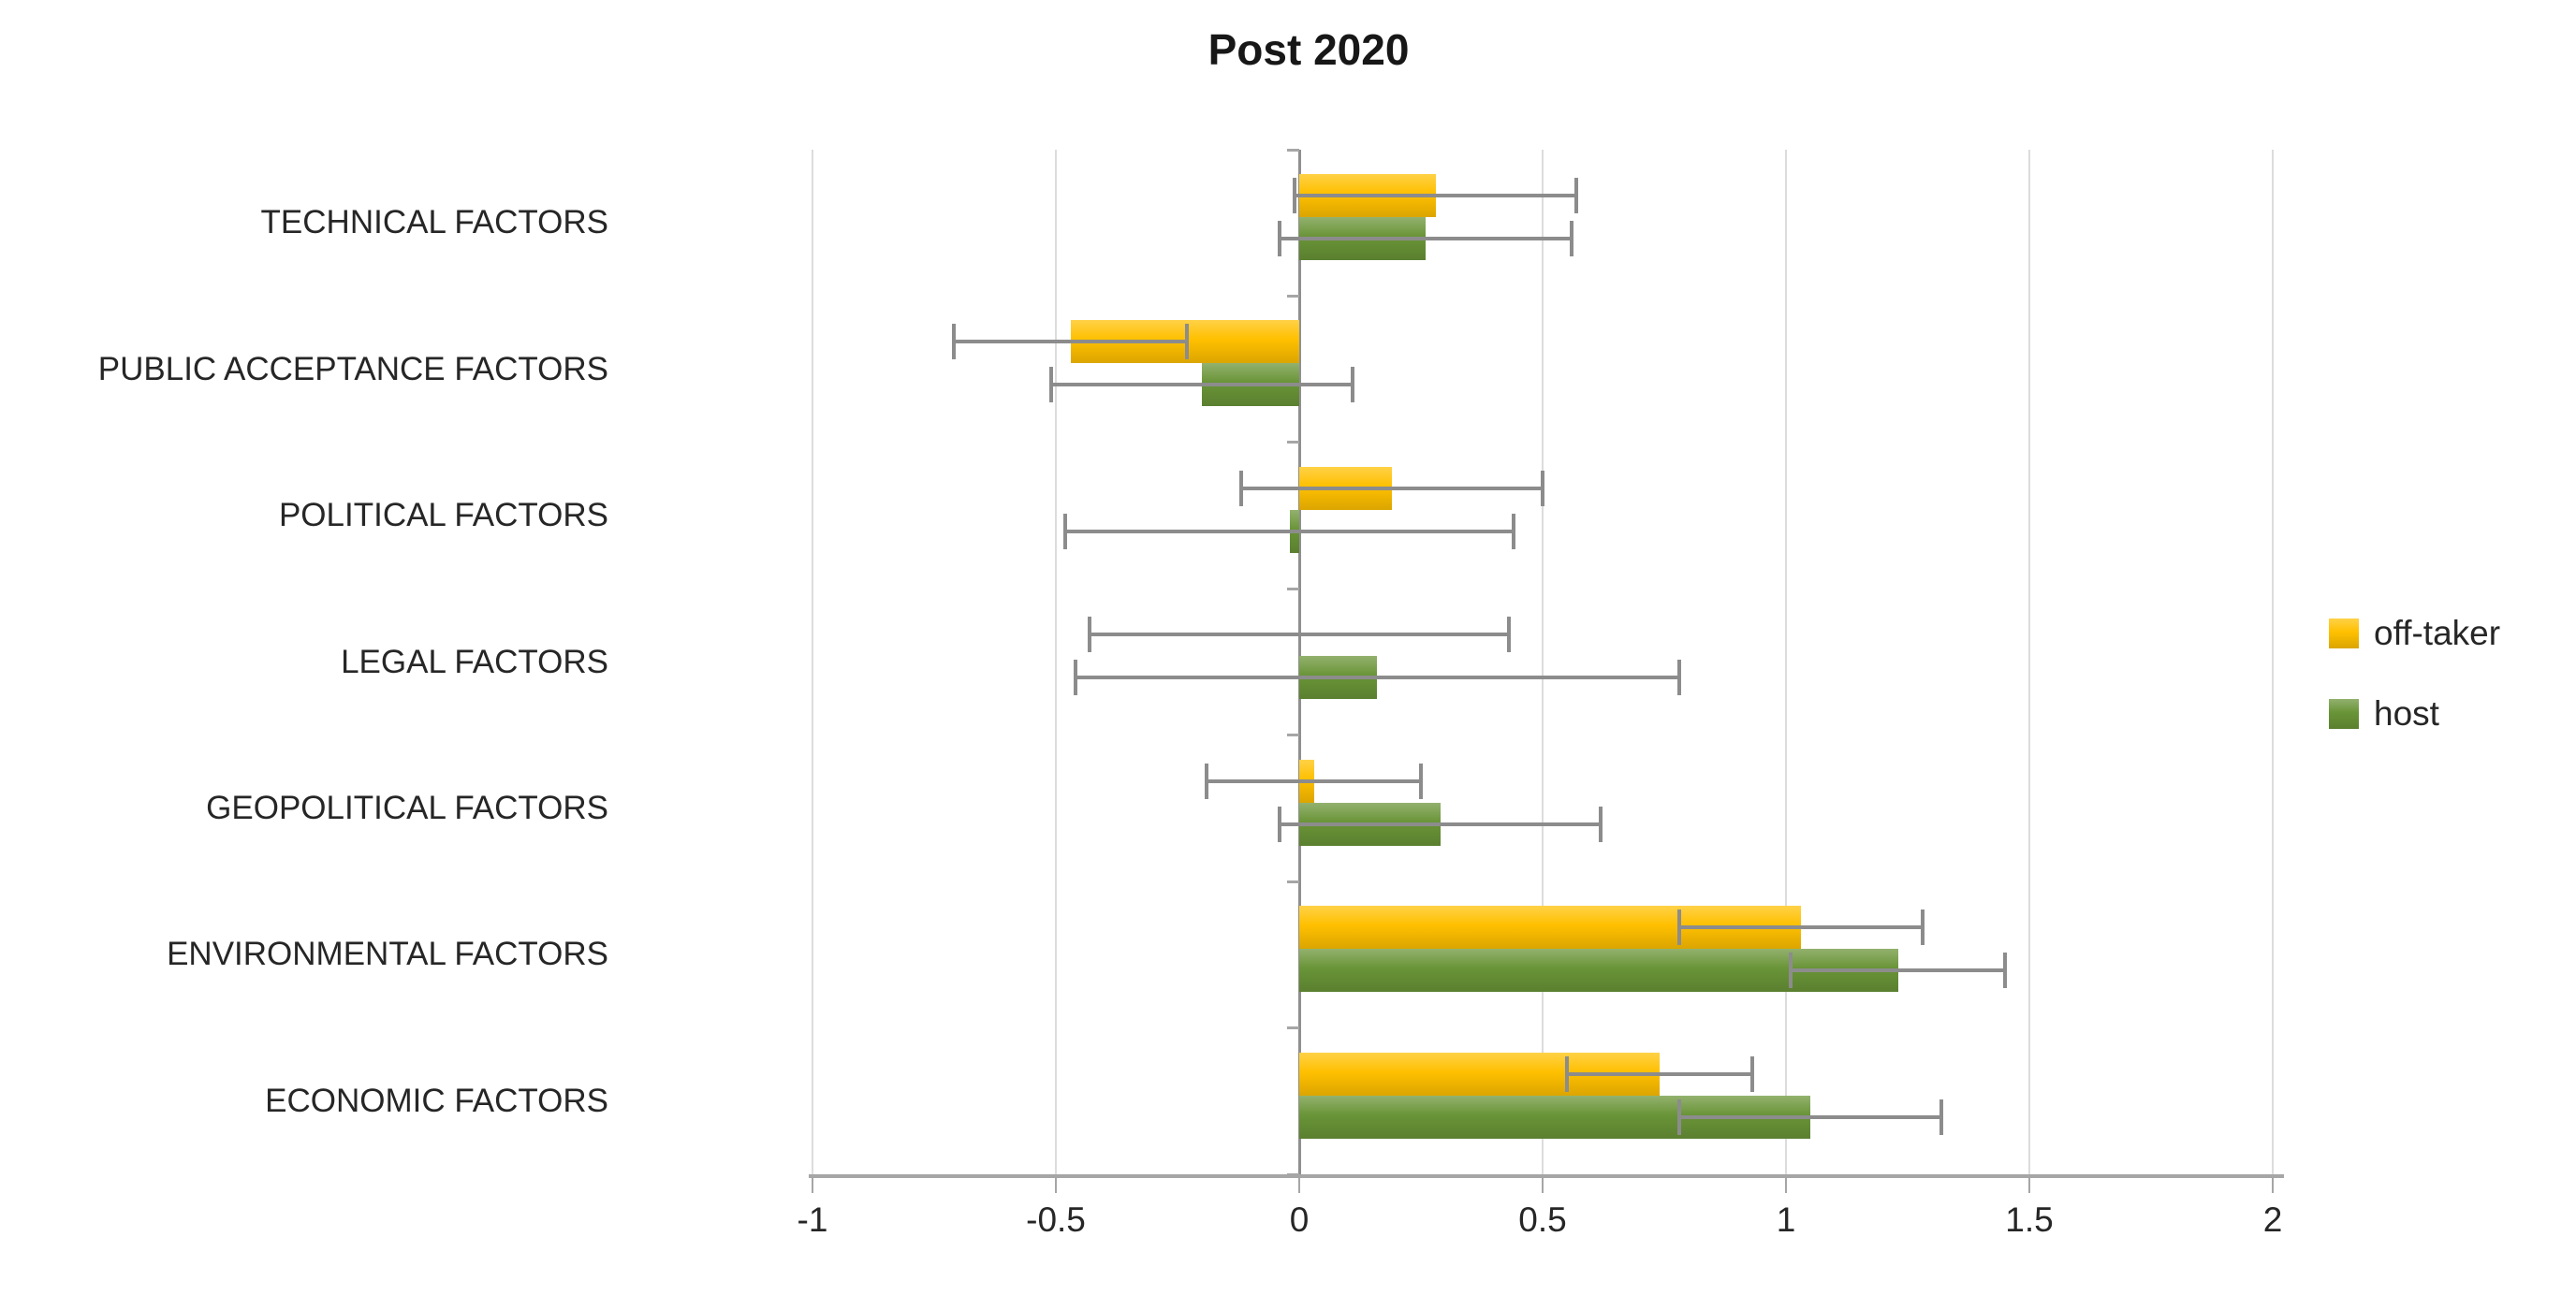 This screenshot has height=1295, width=2576. Describe the element at coordinates (387, 954) in the screenshot. I see `category-label: ENVIRONMENTAL FACTORS` at that location.